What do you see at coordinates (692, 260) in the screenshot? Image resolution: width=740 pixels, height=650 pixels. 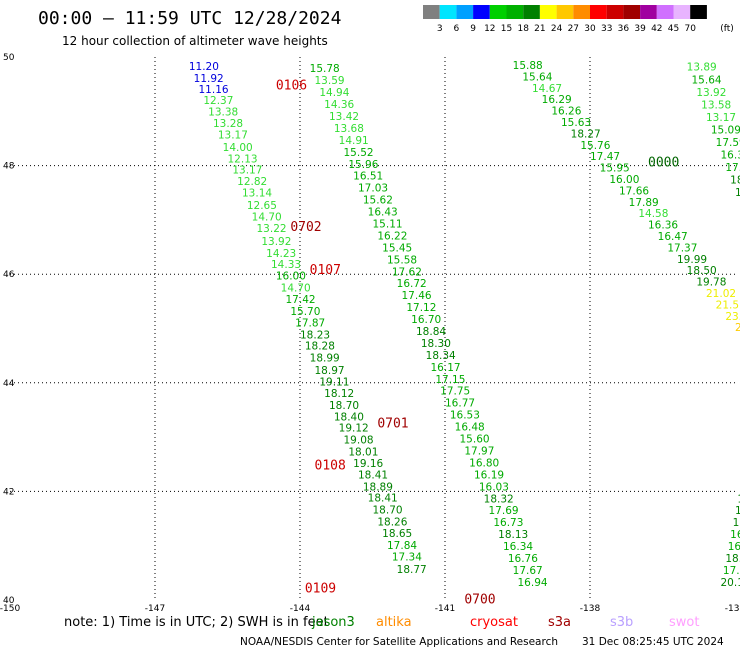 I see `wave-height-label: 19.99` at bounding box center [692, 260].